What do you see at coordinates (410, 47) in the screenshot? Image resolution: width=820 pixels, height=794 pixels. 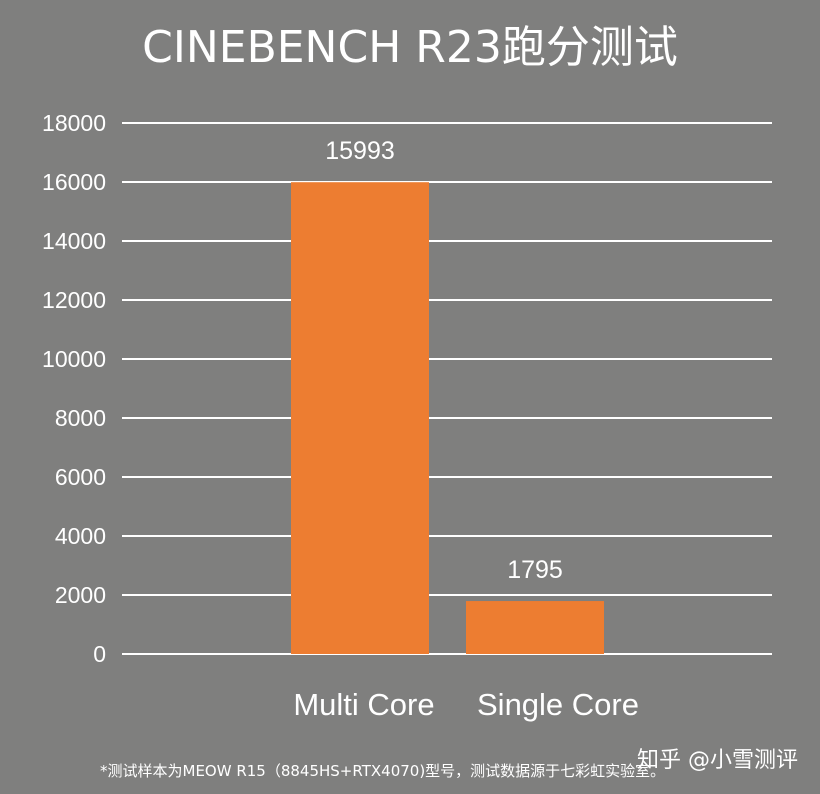 I see `chart-title: CINEBENCH R23跑分测试` at bounding box center [410, 47].